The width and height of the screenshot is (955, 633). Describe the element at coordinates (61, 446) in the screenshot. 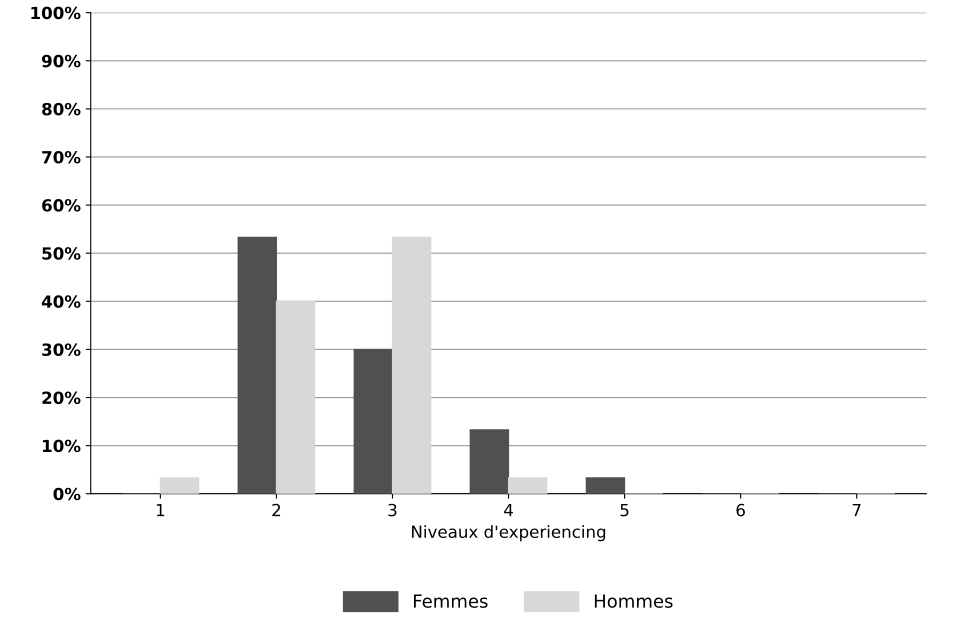

I see `y-tick-label: 10%` at that location.